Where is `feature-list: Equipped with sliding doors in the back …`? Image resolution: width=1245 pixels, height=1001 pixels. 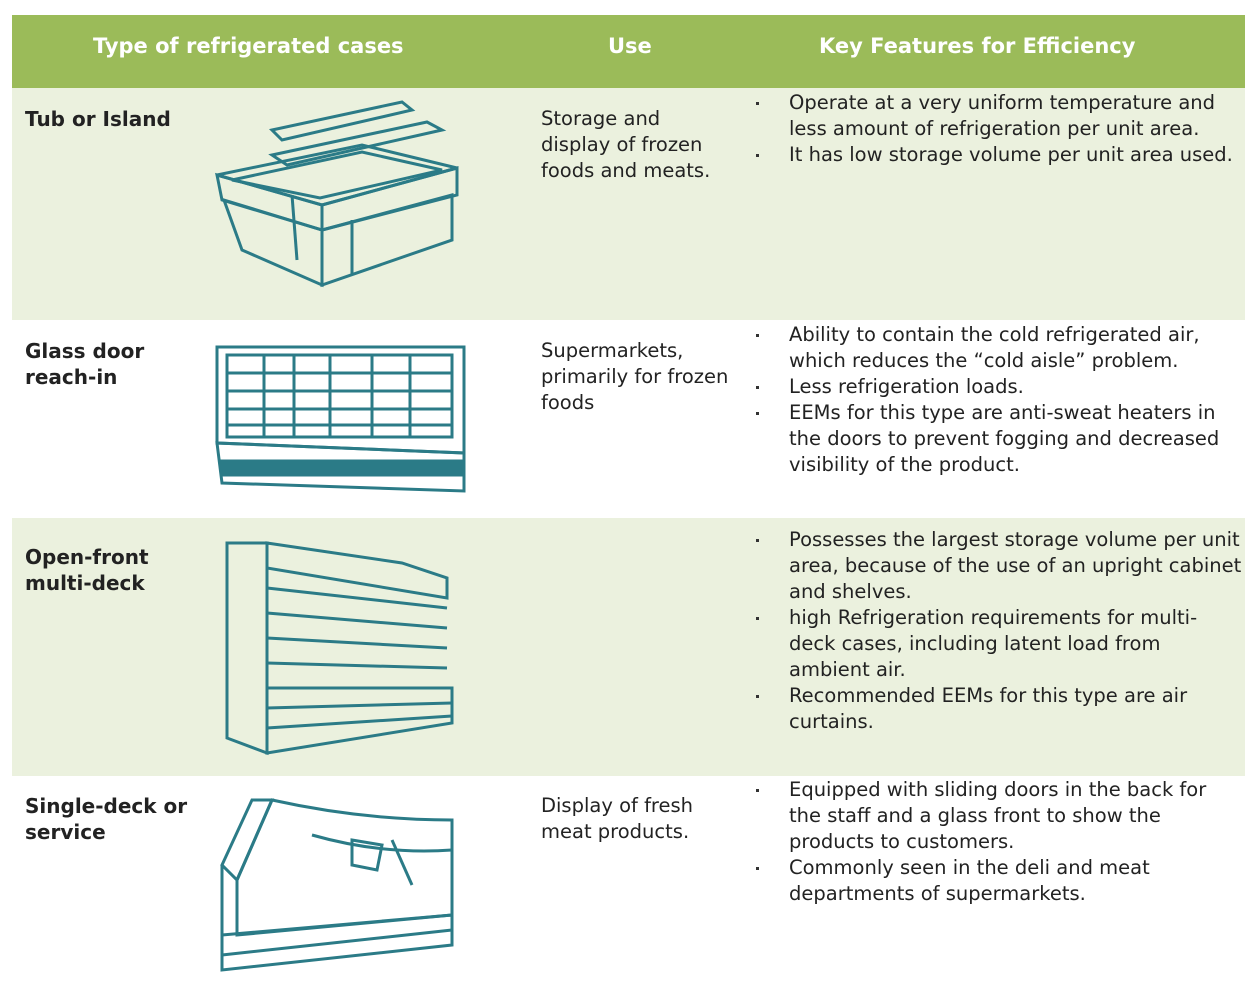
feature-list: Equipped with sliding doors in the back … is located at coordinates (997, 842).